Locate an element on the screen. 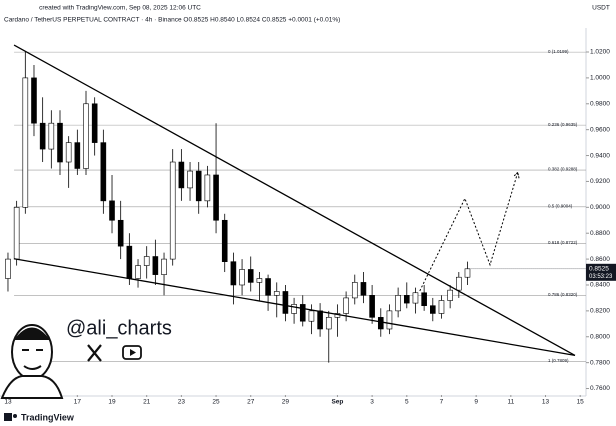 The height and width of the screenshot is (426, 616). y-tick-label: 0.7800 is located at coordinates (600, 362).